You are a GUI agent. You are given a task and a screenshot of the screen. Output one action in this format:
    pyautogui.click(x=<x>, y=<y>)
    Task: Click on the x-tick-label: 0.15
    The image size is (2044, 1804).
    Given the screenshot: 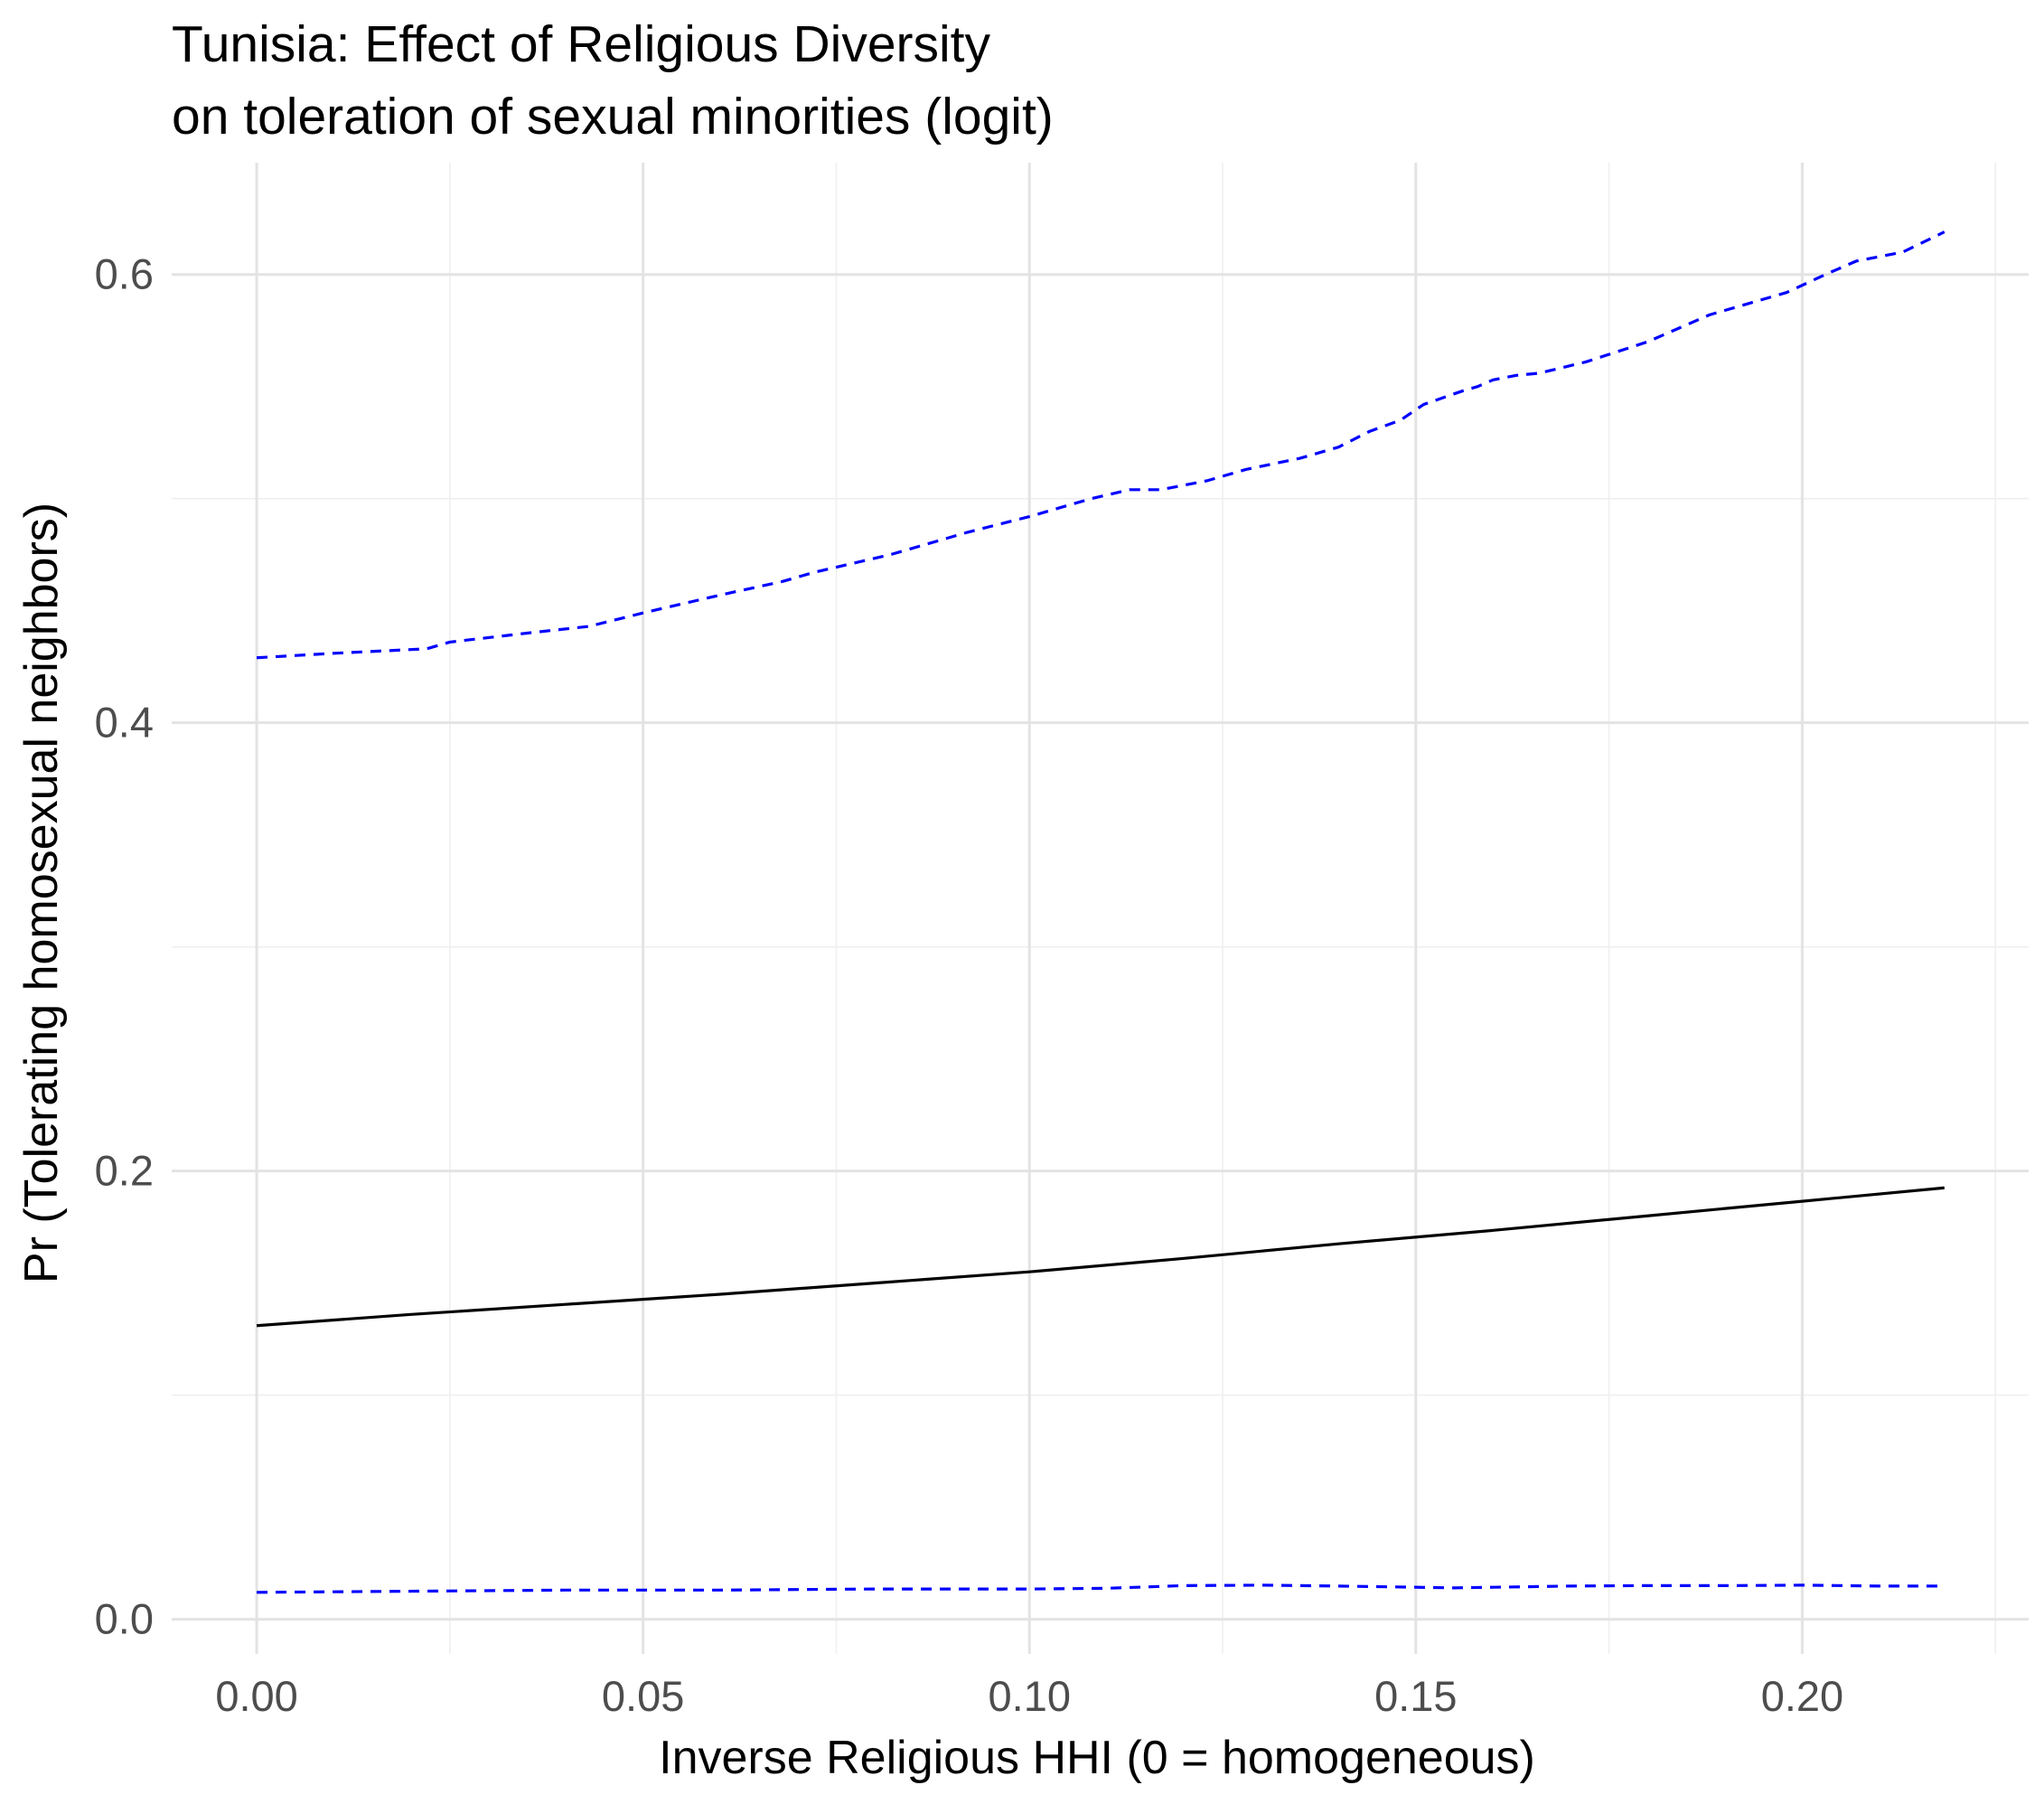 What is the action you would take?
    pyautogui.click(x=1415, y=1696)
    